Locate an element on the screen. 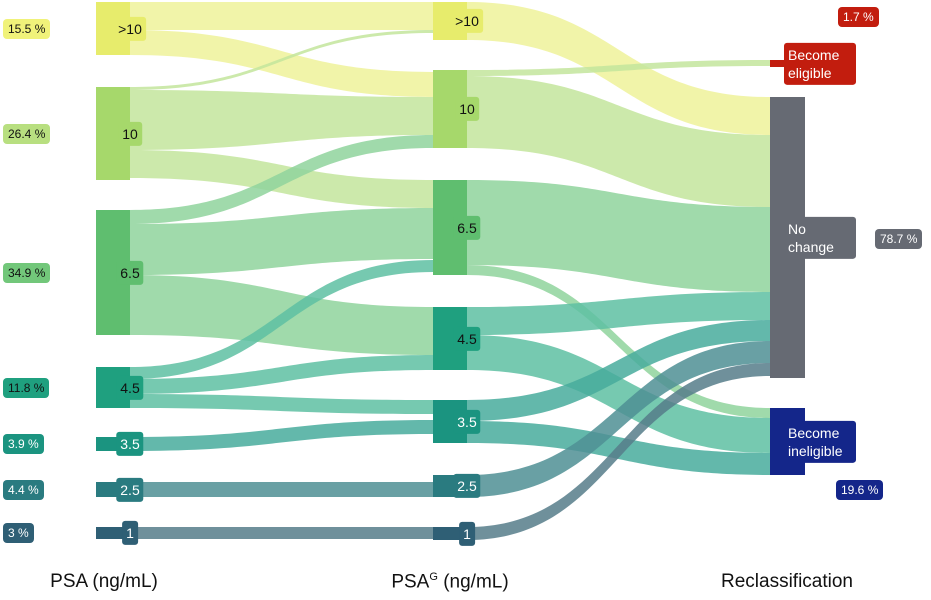 This screenshot has height=600, width=931. node-label: Become eligible is located at coordinates (820, 63).